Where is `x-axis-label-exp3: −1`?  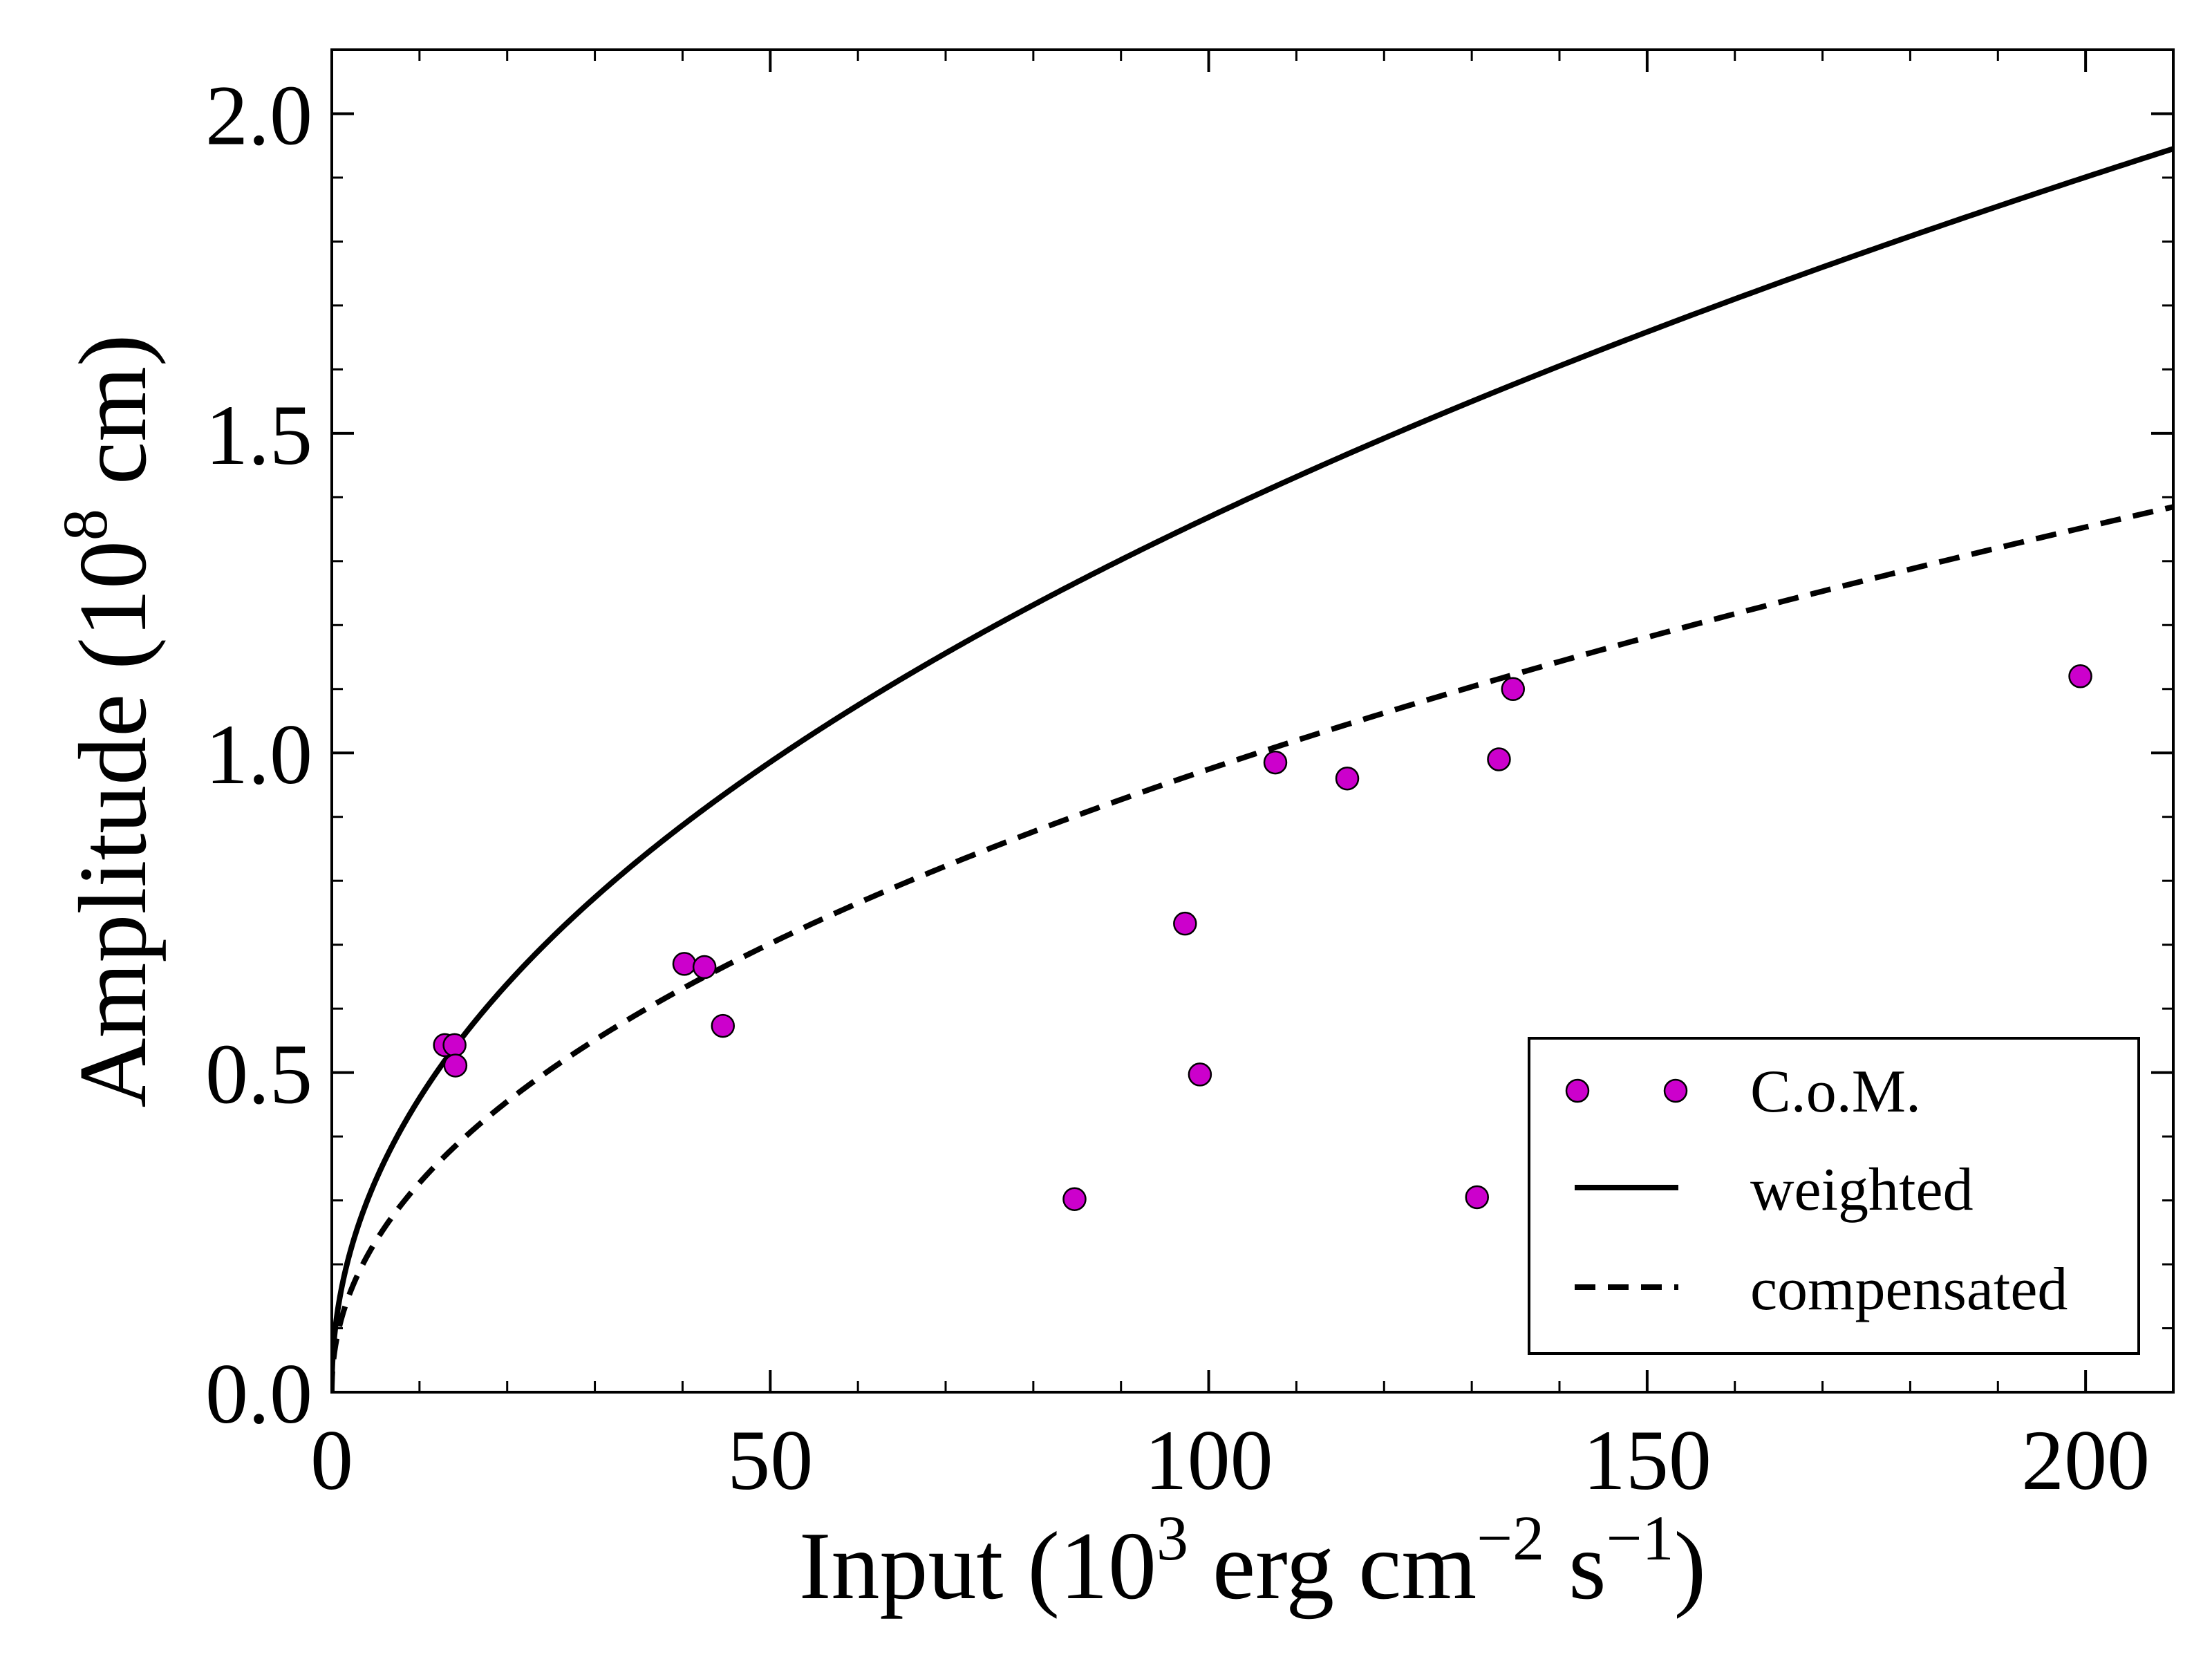 x-axis-label-exp3: −1 is located at coordinates (1640, 1538).